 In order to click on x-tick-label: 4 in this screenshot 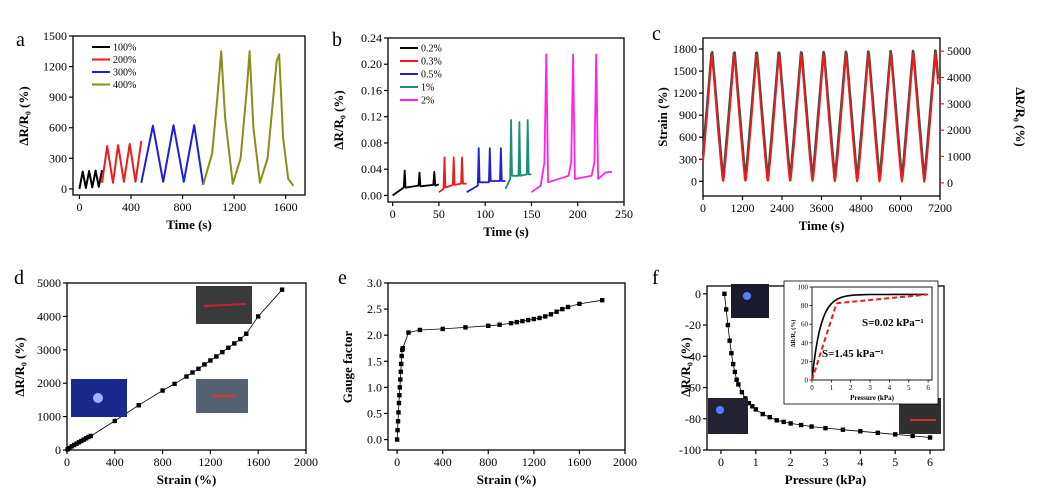, I will do `click(860, 462)`.